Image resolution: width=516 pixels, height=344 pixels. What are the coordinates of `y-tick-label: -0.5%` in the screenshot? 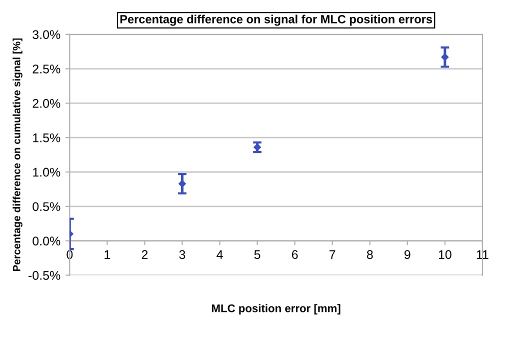 It's located at (44, 275).